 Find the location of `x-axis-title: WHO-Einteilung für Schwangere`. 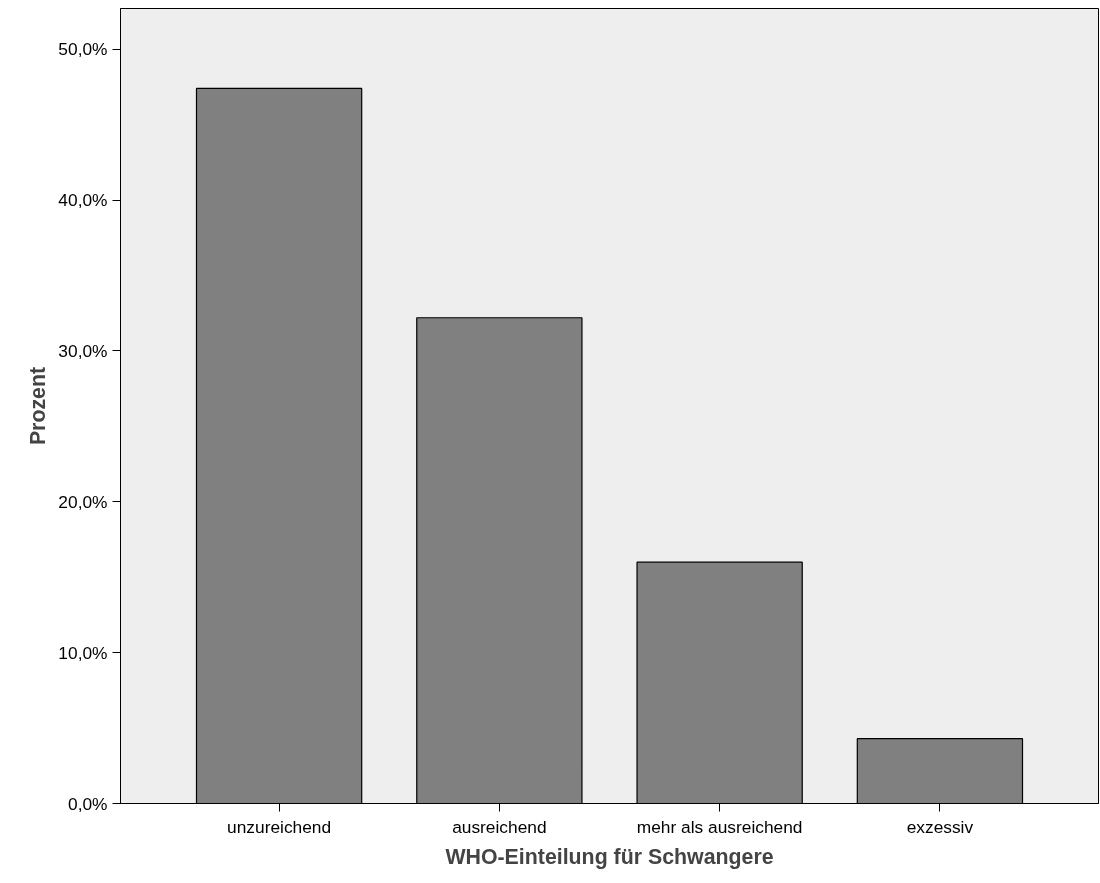

x-axis-title: WHO-Einteilung für Schwangere is located at coordinates (609, 856).